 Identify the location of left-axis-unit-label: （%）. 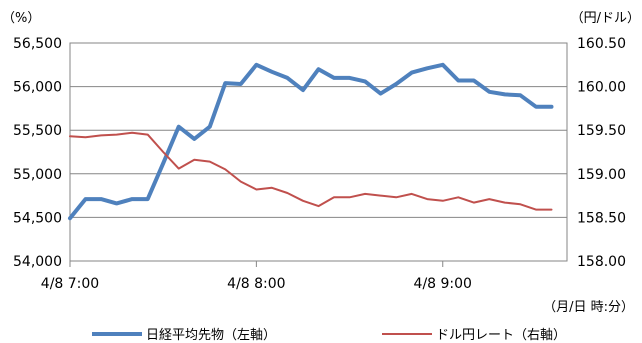
(21, 18).